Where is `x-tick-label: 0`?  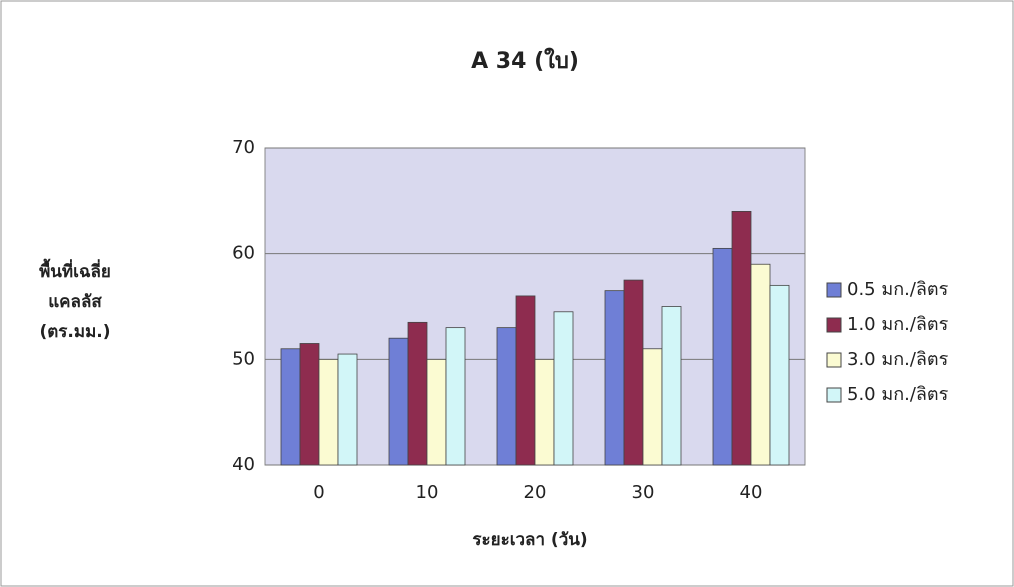
x-tick-label: 0 is located at coordinates (318, 492).